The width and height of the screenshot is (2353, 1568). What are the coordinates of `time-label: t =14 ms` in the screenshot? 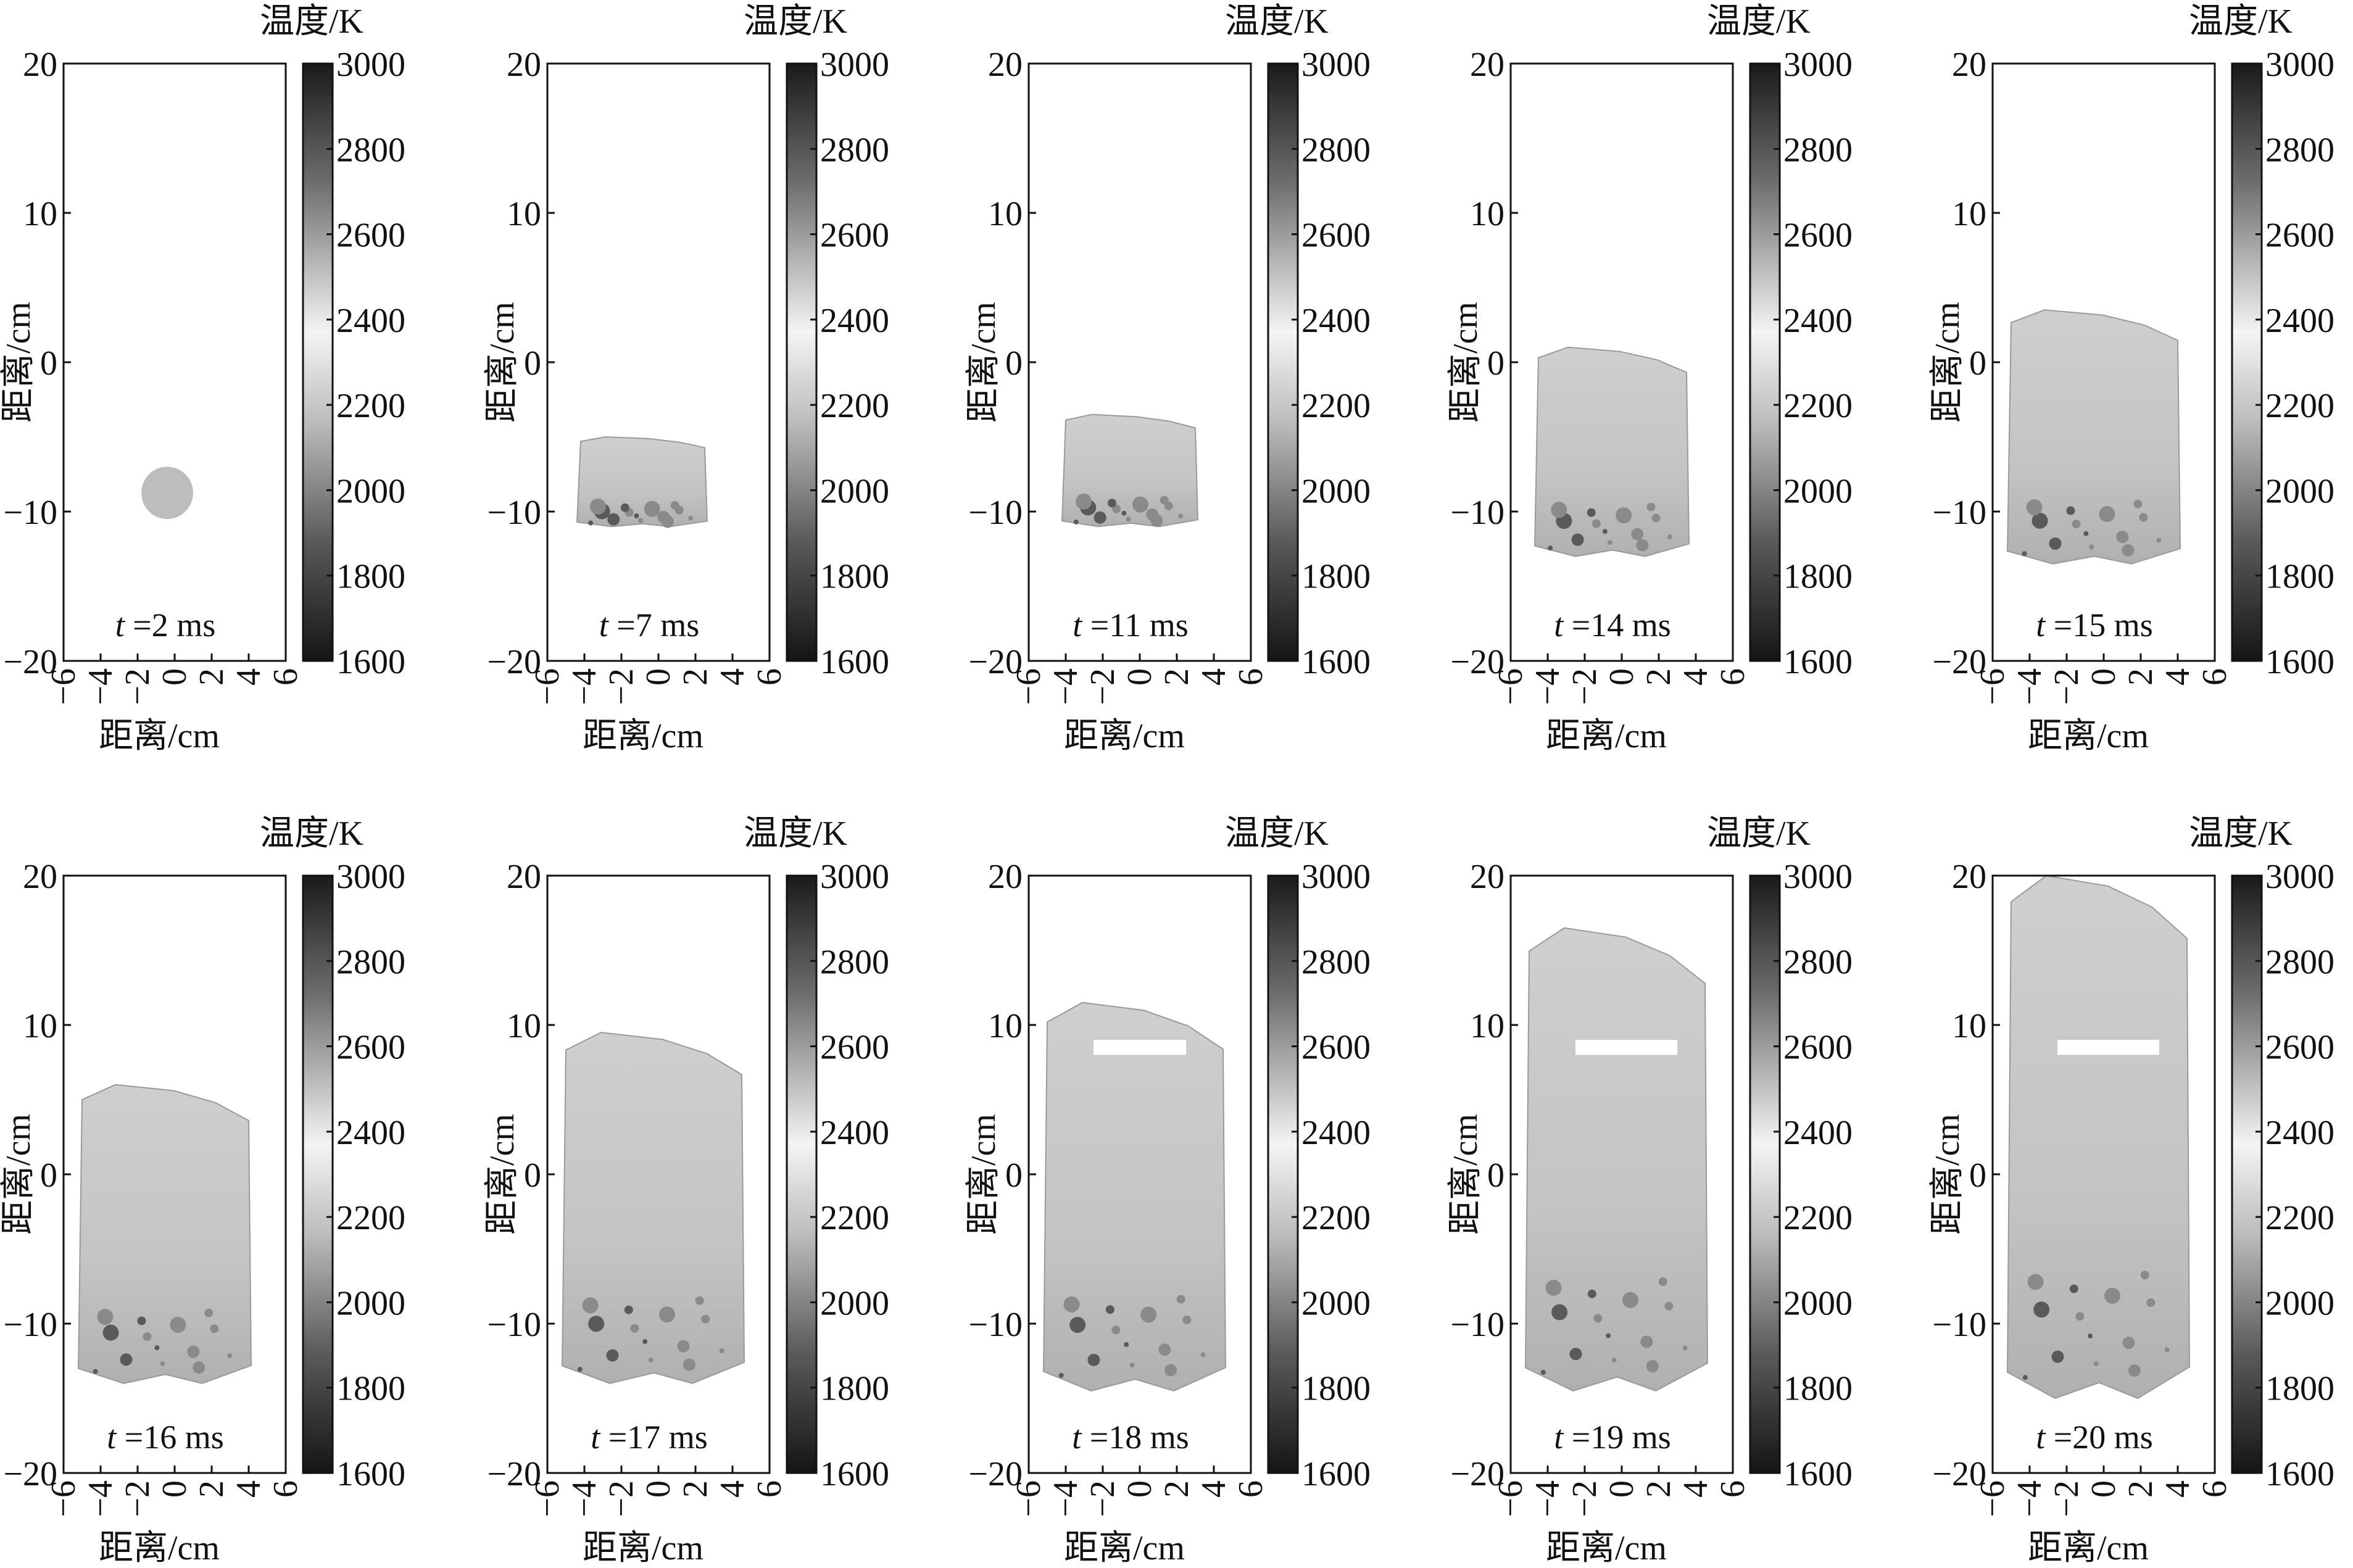 It's located at (1612, 625).